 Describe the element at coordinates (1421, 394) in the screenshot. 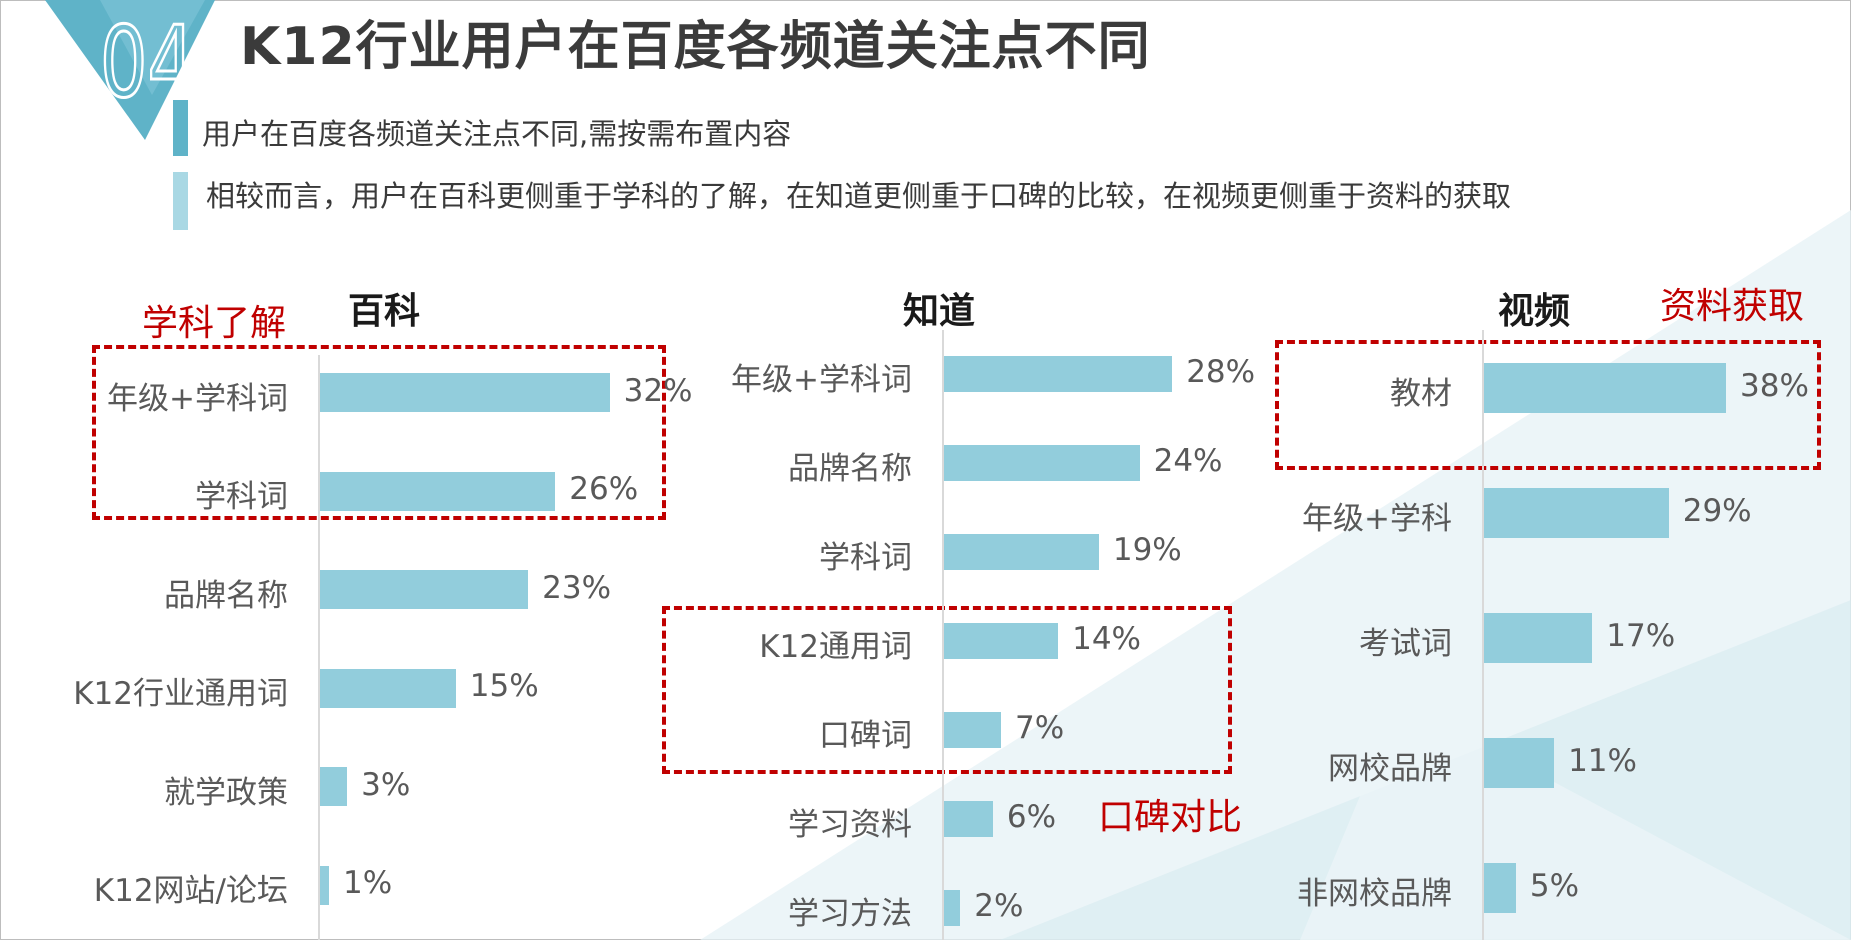

I see `category-label: 教材` at that location.